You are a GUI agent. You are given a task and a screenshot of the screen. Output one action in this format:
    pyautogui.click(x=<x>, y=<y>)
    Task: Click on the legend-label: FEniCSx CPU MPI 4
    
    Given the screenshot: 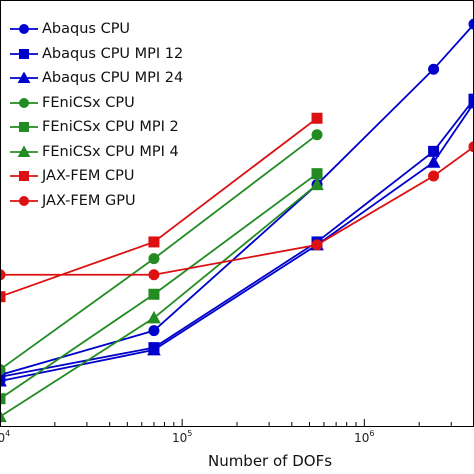 What is the action you would take?
    pyautogui.click(x=110, y=151)
    